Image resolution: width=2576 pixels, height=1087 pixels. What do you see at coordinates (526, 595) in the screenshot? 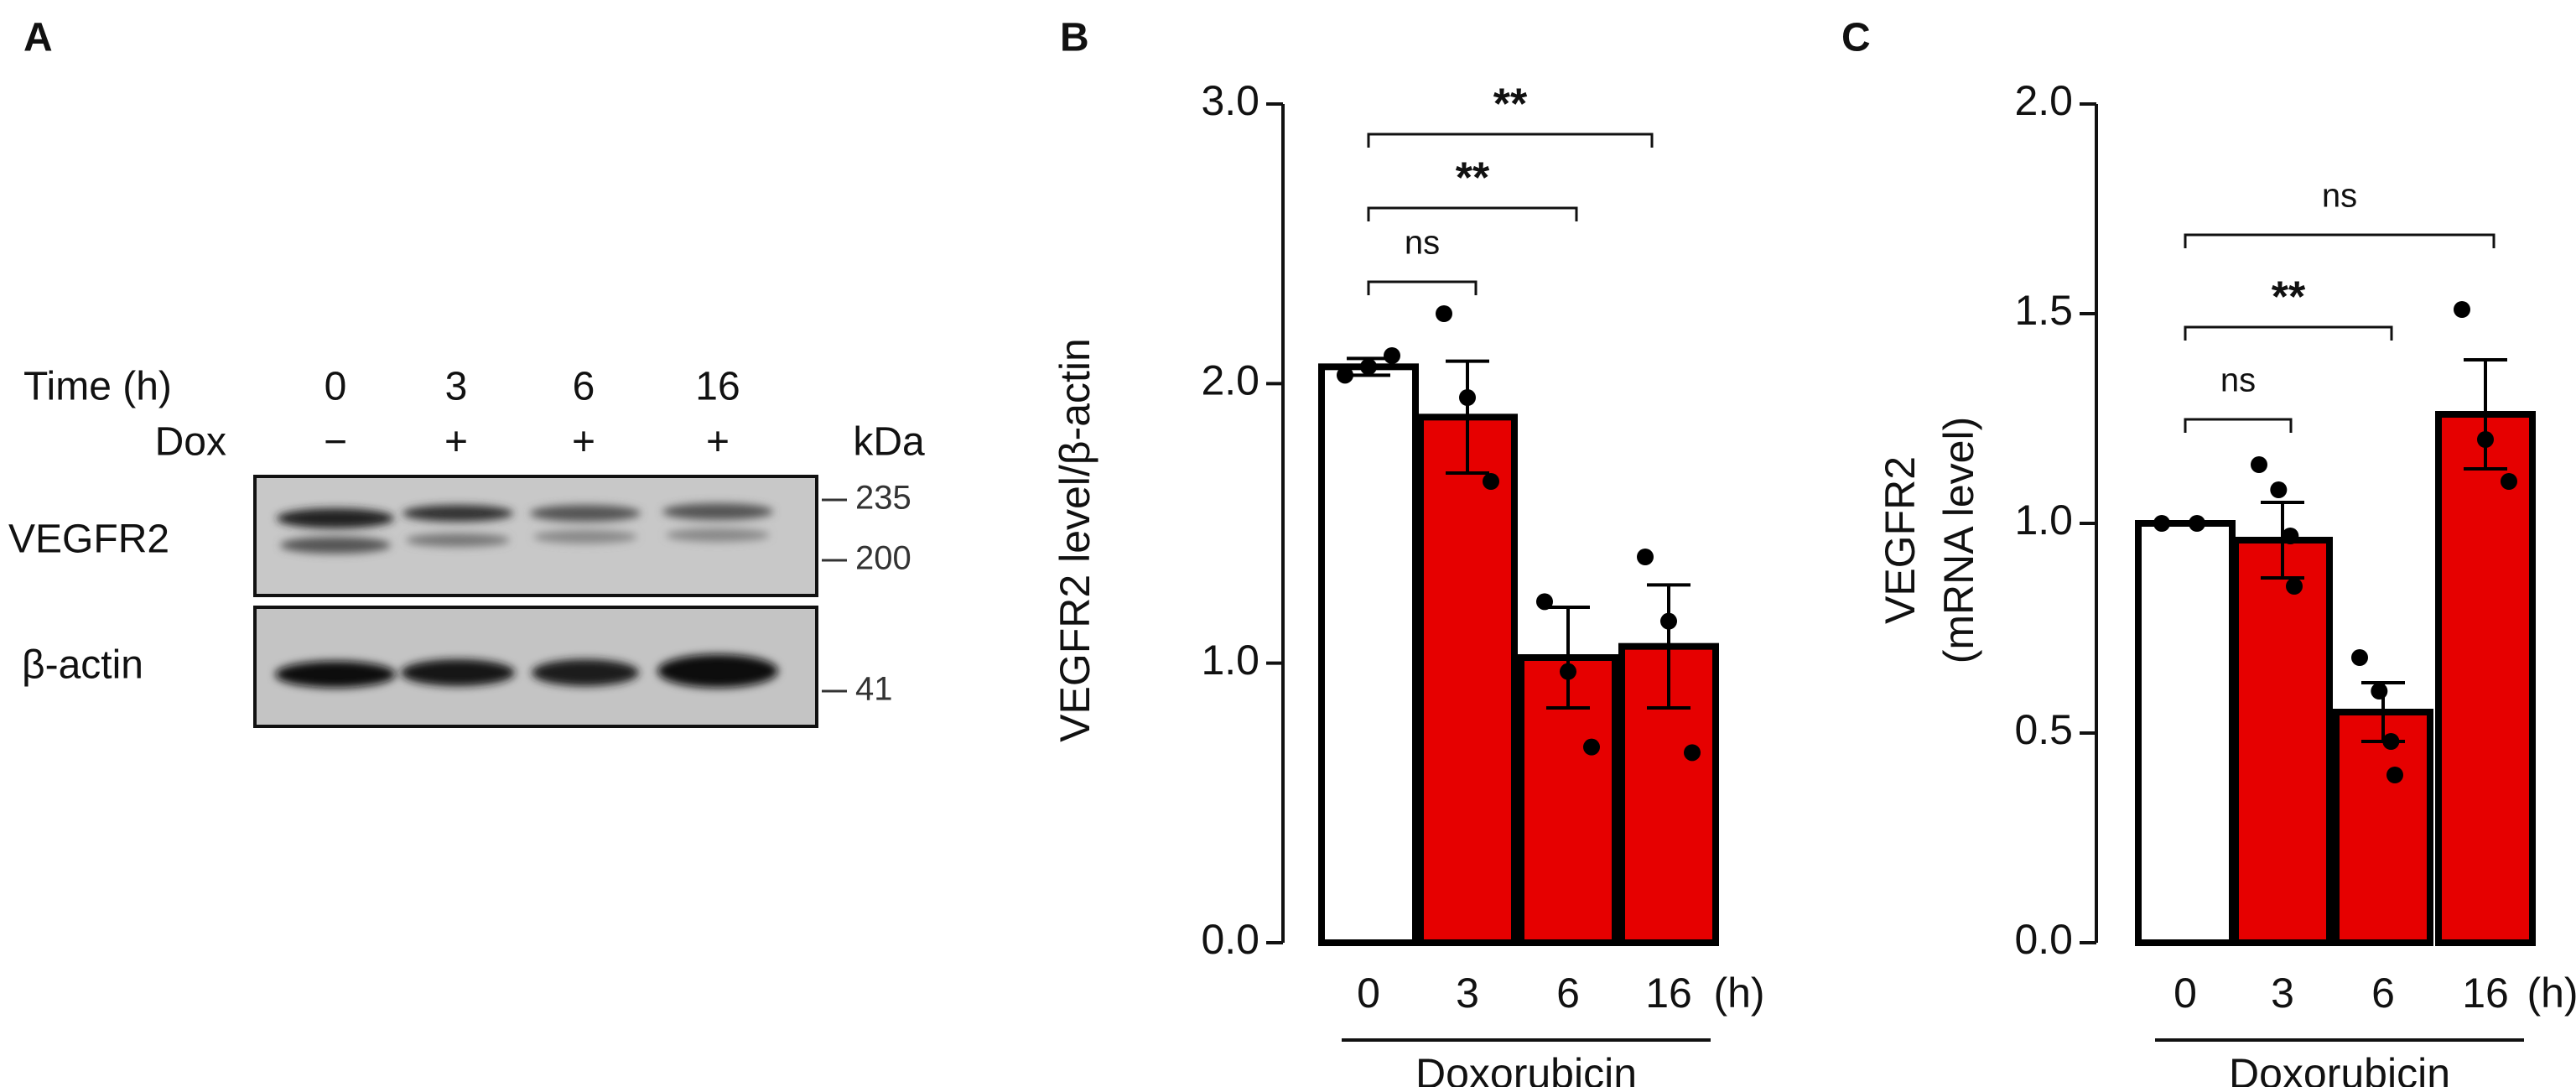
I see `bands` at bounding box center [526, 595].